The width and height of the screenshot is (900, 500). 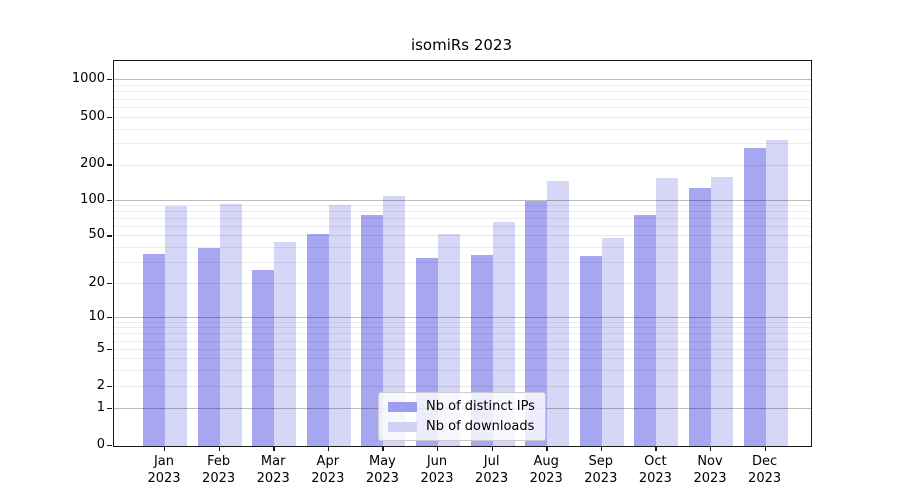 What do you see at coordinates (461, 45) in the screenshot?
I see `chart-title: isomiRs 2023` at bounding box center [461, 45].